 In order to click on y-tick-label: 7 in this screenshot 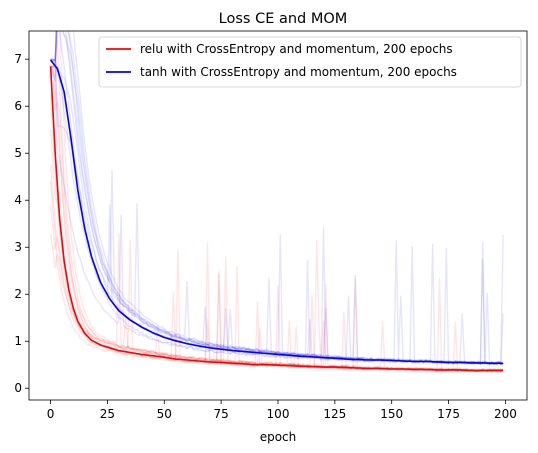, I will do `click(18, 59)`.